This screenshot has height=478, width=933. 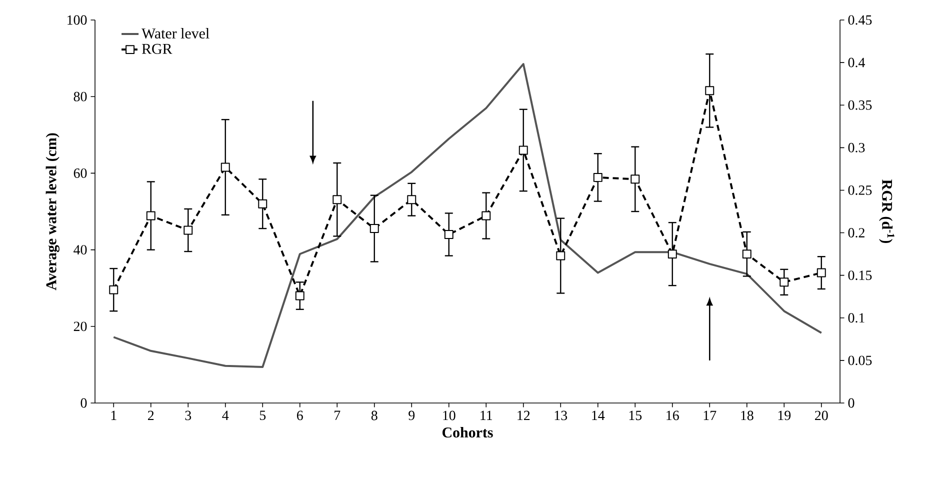 What do you see at coordinates (886, 212) in the screenshot?
I see `y2-axis-title: RGR (d$^{-1}$)` at bounding box center [886, 212].